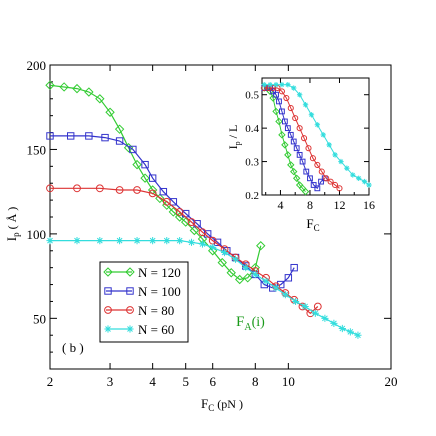  Describe the element at coordinates (252, 196) in the screenshot. I see `inset-y-tick-label: 0.2` at that location.